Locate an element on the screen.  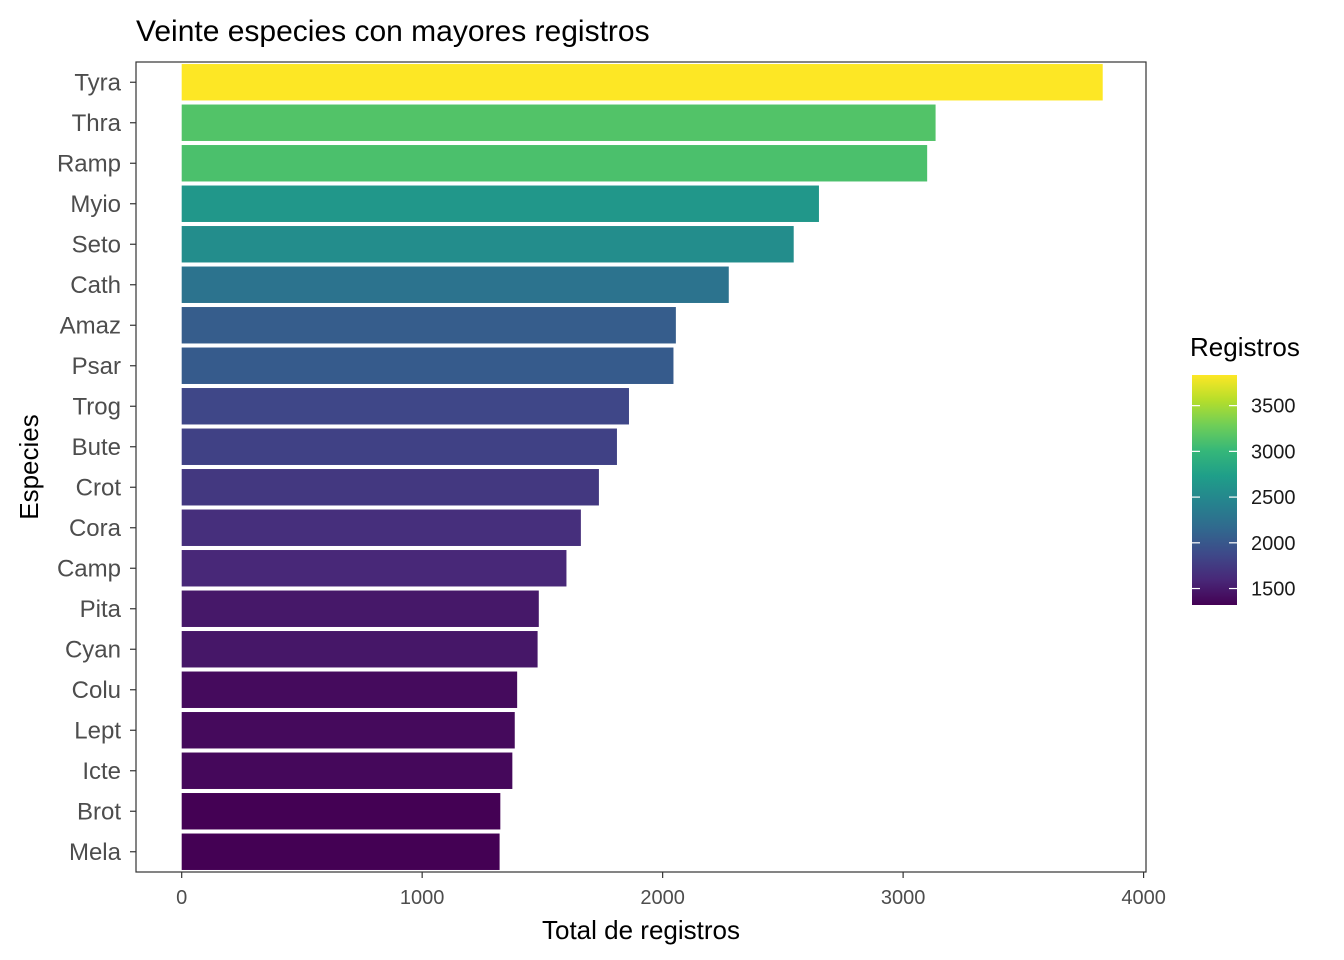
y-tick-label: Colu is located at coordinates (96, 690).